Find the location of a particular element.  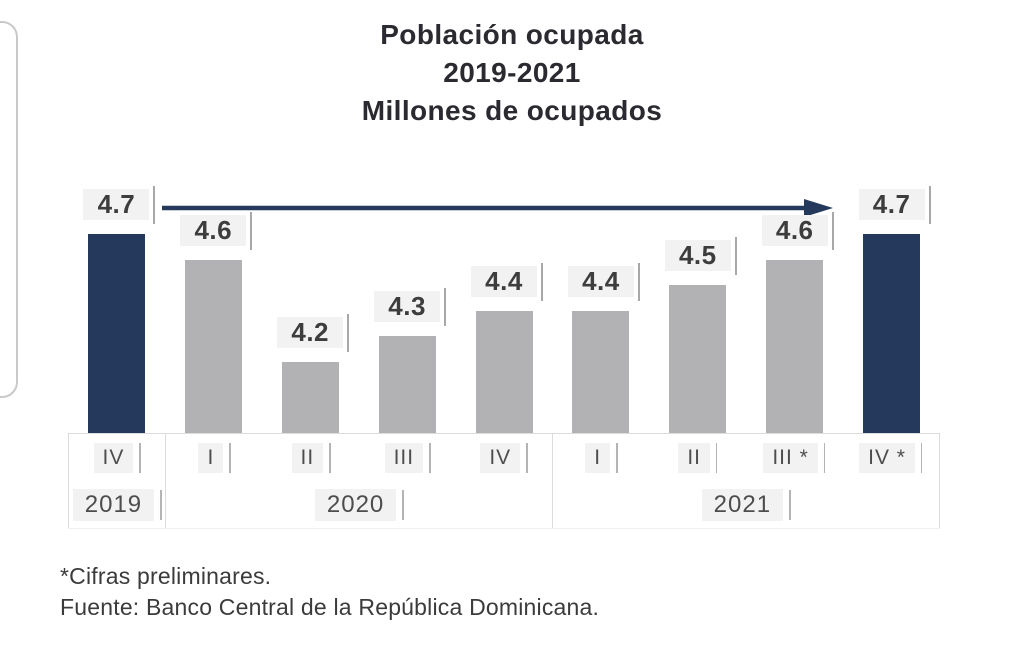

bar-ii-2020 is located at coordinates (310, 397).